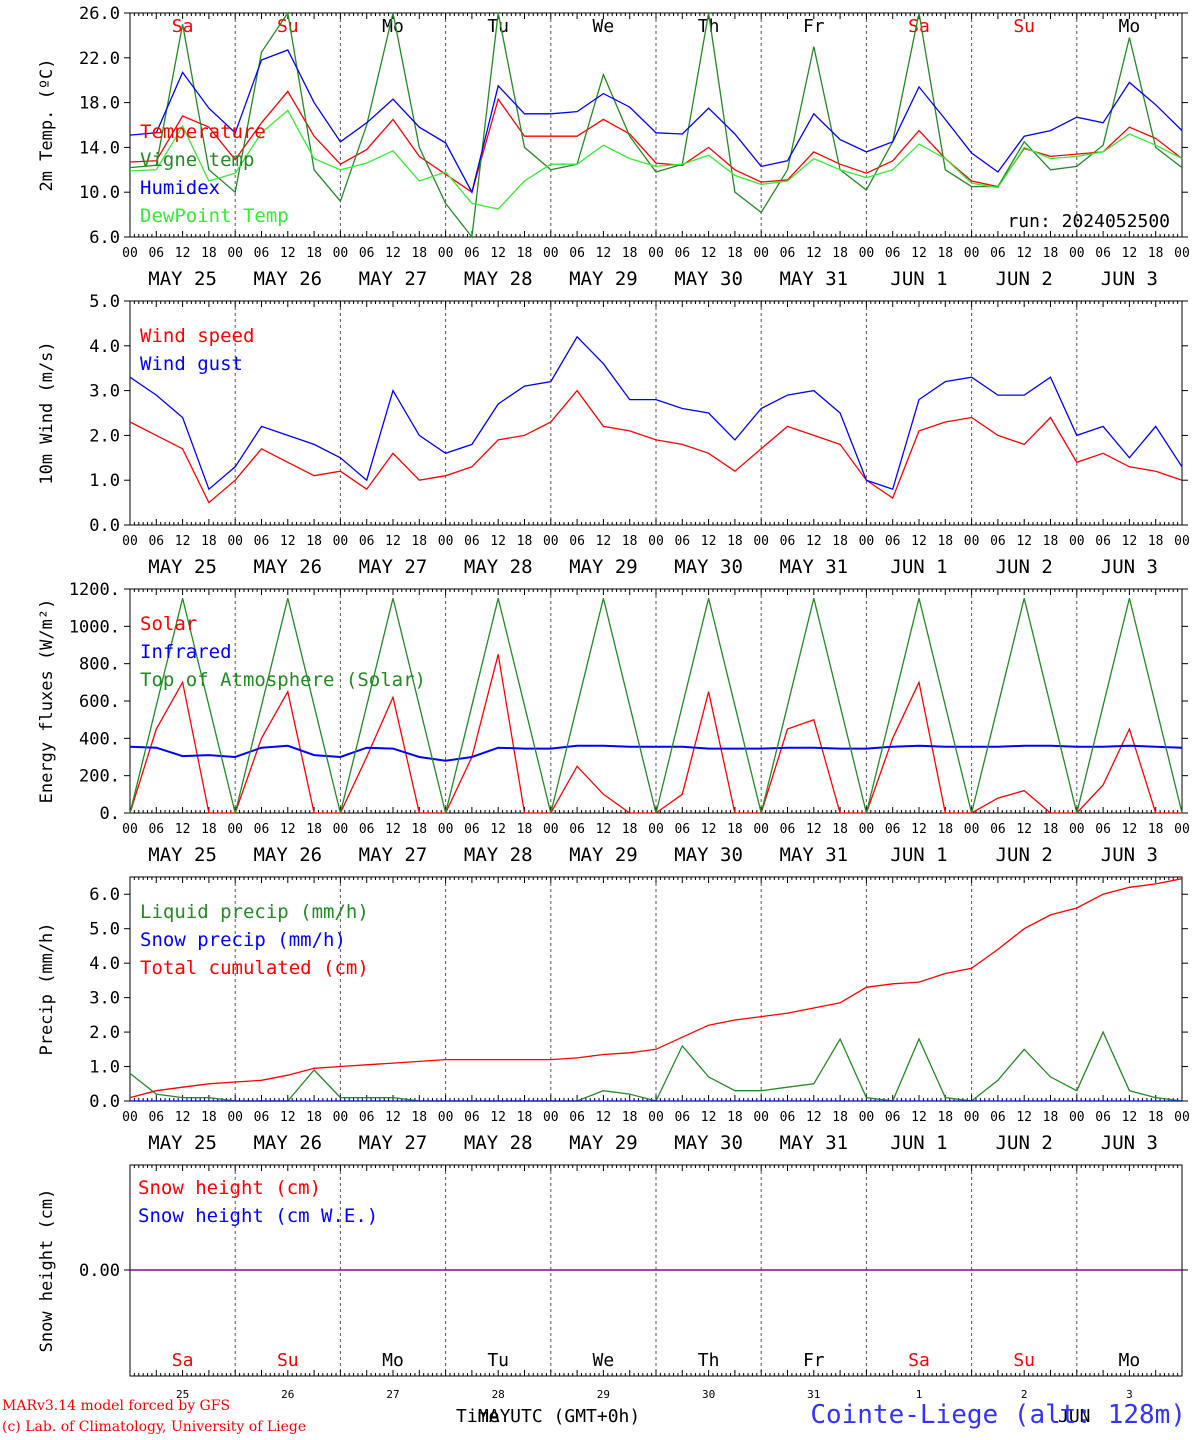  What do you see at coordinates (99, 777) in the screenshot?
I see `y-tick-label: 200.` at bounding box center [99, 777].